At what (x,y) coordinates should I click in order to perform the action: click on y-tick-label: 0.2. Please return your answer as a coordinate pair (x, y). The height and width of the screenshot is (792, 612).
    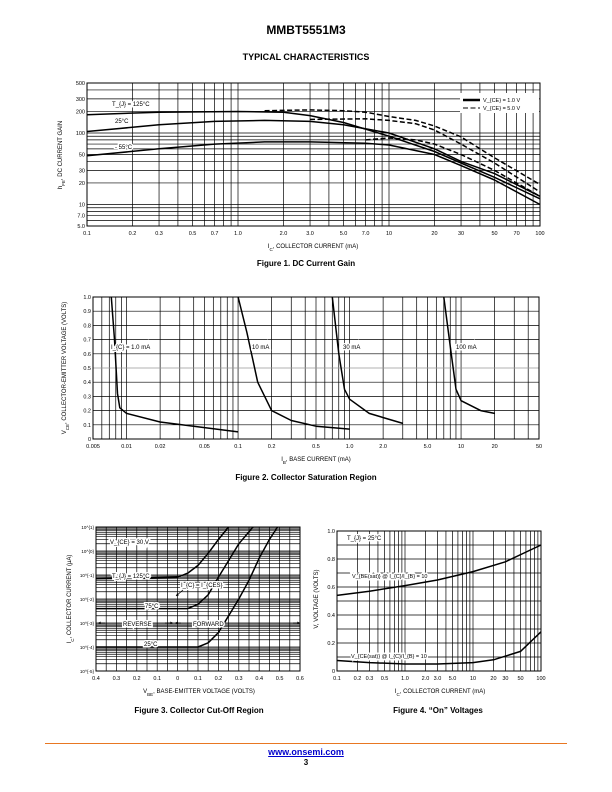
    Looking at the image, I should click on (331, 644).